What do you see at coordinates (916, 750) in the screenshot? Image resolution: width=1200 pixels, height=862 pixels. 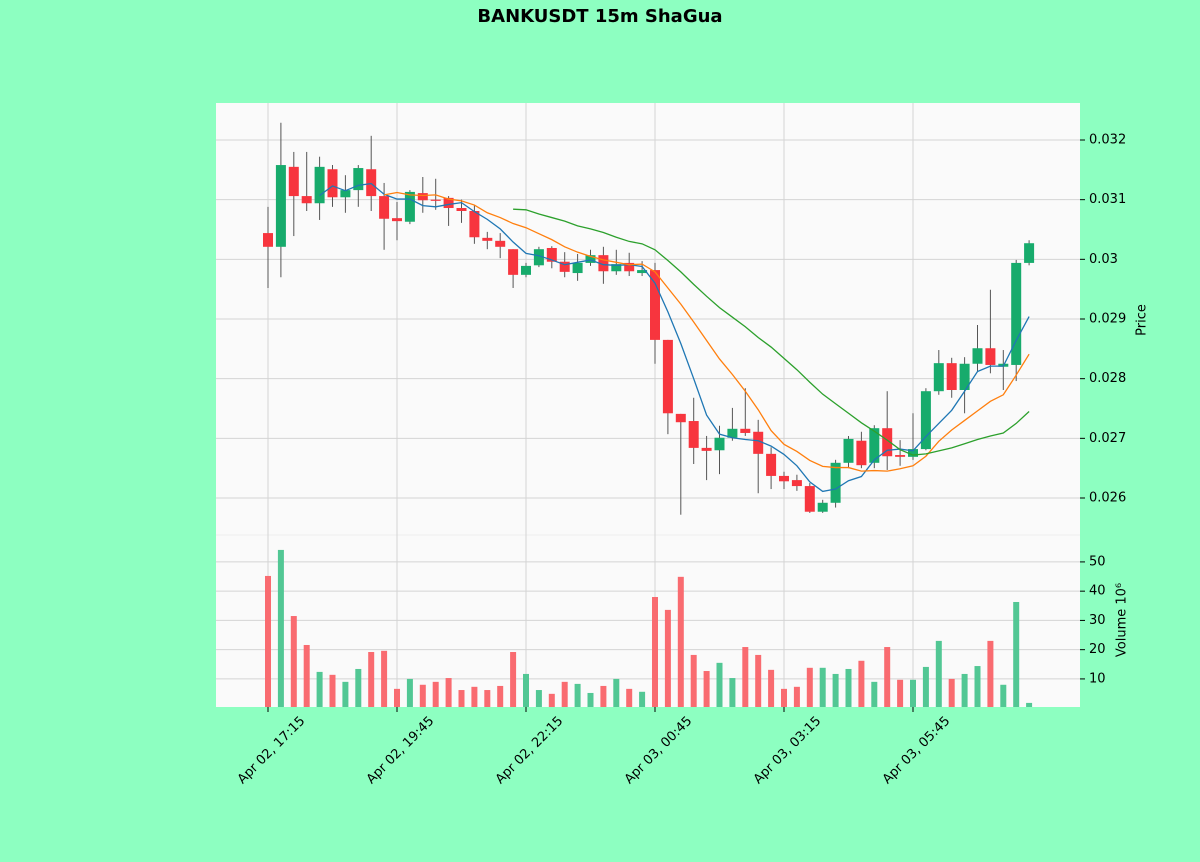 I see `x-tick-label: Apr 03, 05:45` at bounding box center [916, 750].